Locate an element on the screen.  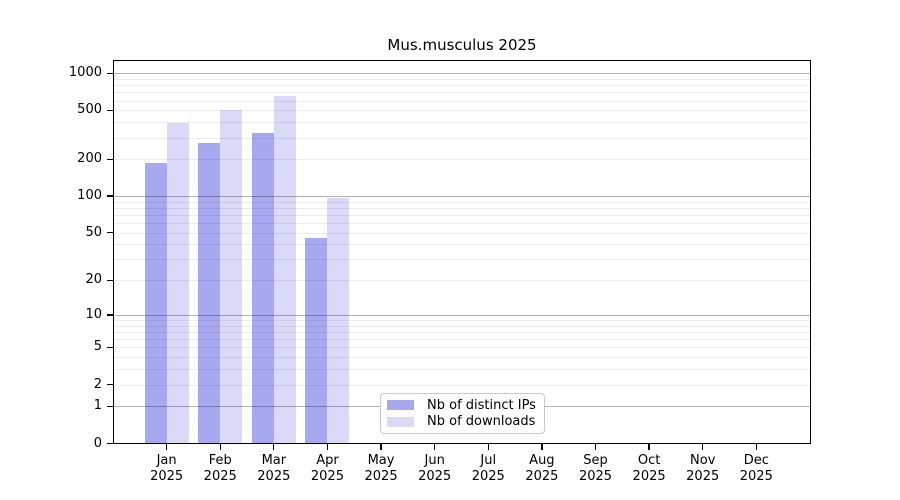
legend-label-distinct-ips: Nb of distinct IPs is located at coordinates (481, 405).